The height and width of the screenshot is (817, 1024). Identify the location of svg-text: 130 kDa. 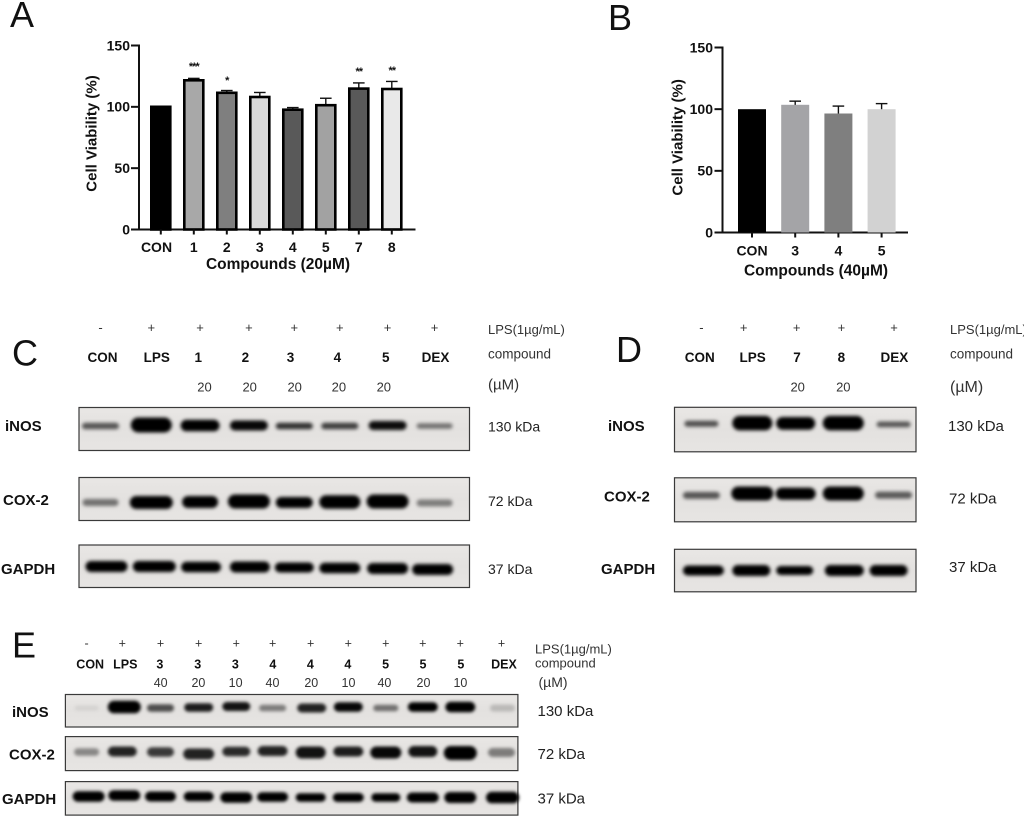
(566, 711).